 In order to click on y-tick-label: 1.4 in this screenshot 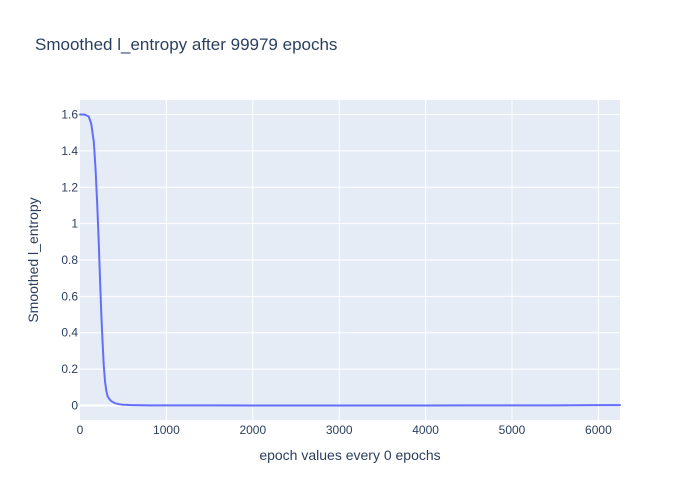, I will do `click(69, 151)`.